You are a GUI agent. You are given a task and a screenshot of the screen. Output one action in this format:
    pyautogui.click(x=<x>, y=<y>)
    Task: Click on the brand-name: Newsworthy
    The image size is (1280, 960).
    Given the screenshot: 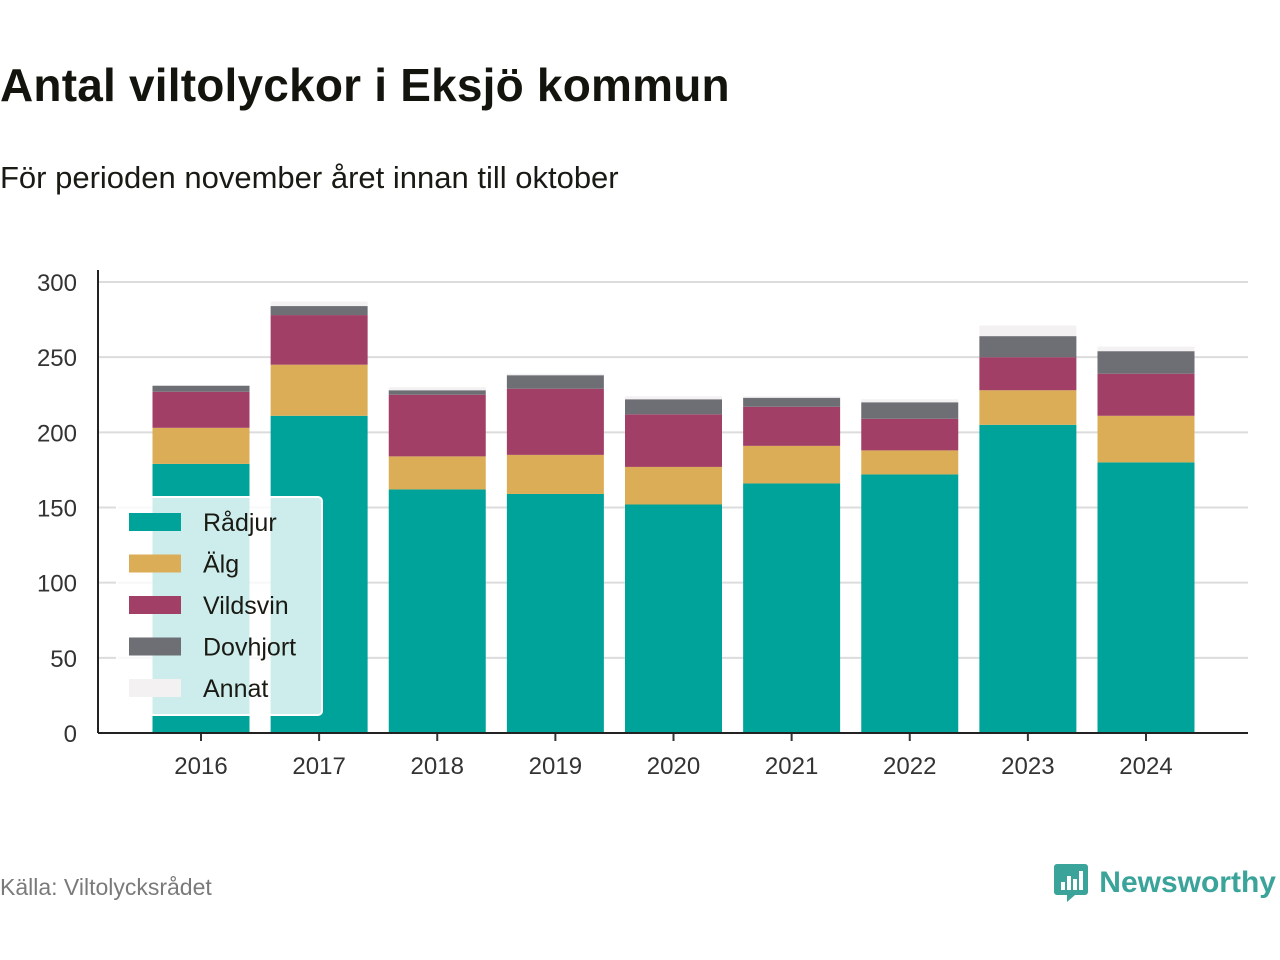 What is the action you would take?
    pyautogui.click(x=1187, y=882)
    